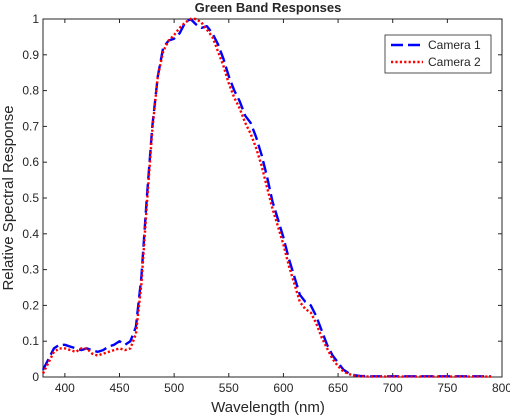 Image resolution: width=510 pixels, height=417 pixels. What do you see at coordinates (30, 91) in the screenshot?
I see `y-tick-label: 0.8` at bounding box center [30, 91].